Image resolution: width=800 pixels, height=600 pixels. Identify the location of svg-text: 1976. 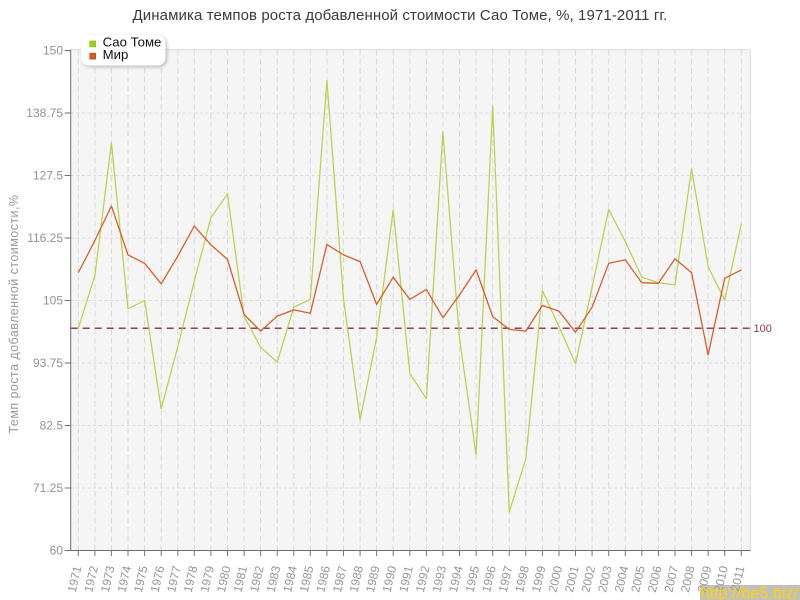
(158, 578).